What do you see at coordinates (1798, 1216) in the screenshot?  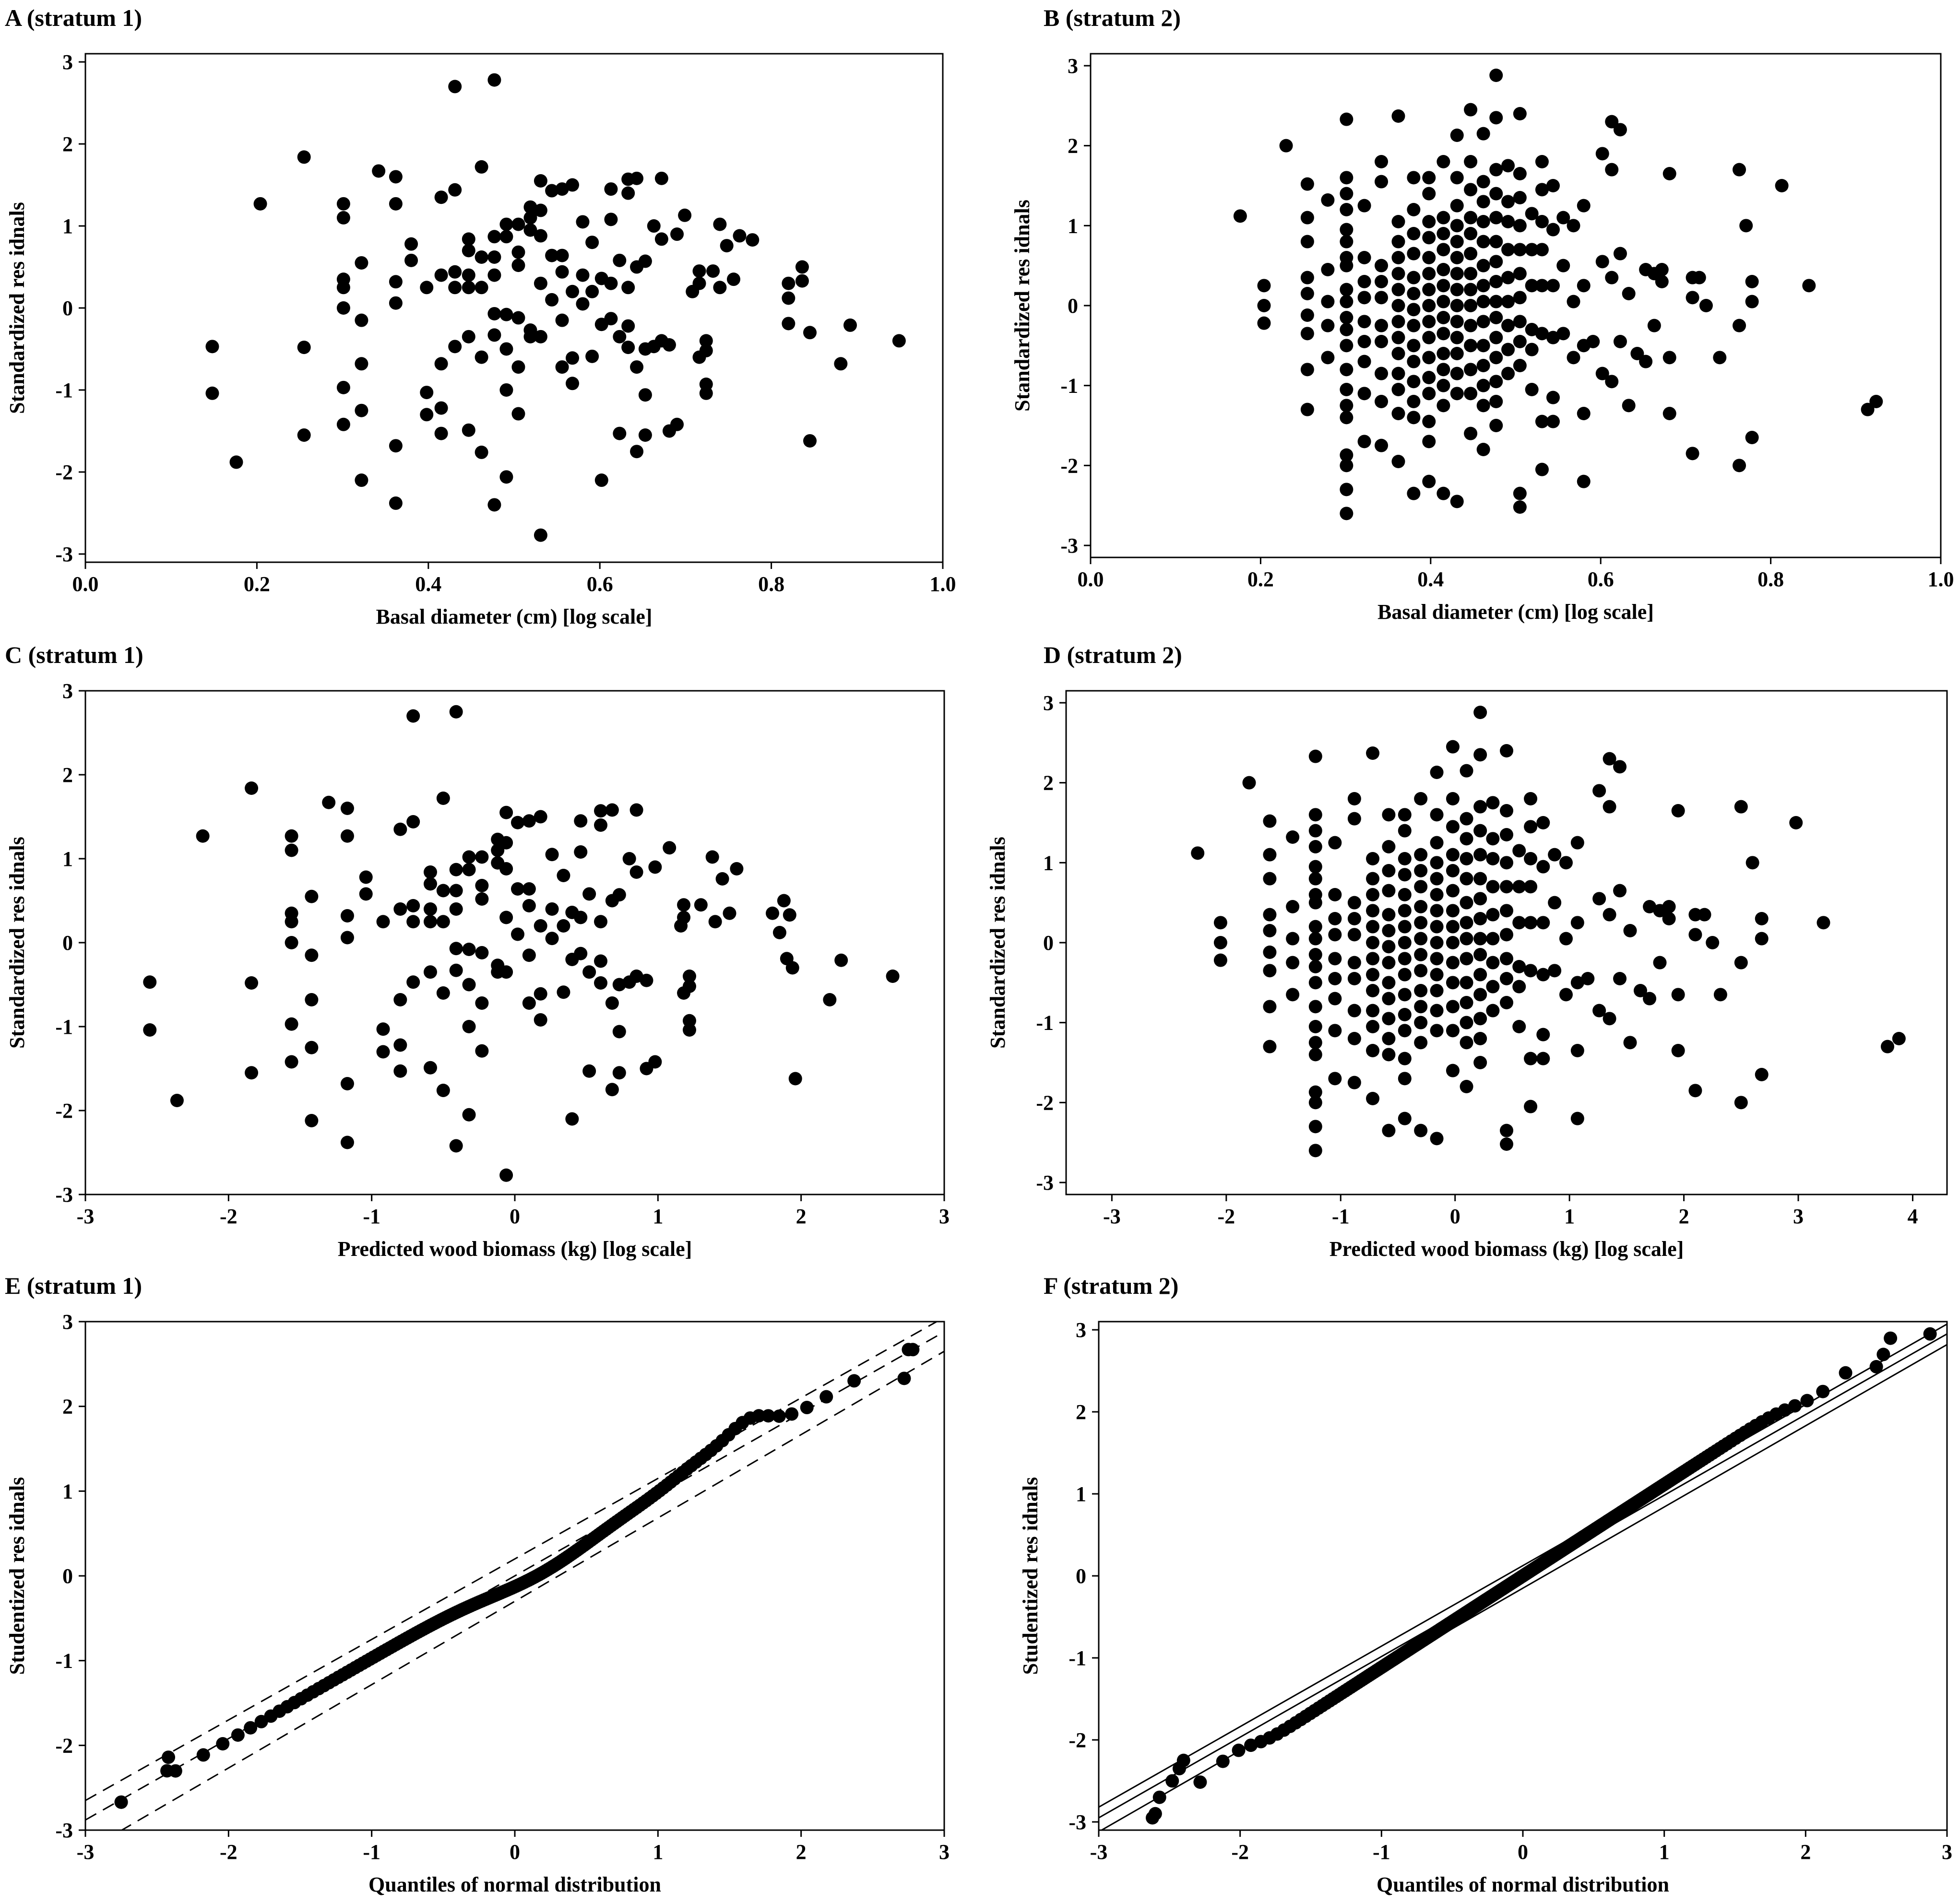 I see `x-tick-label-d: 3` at bounding box center [1798, 1216].